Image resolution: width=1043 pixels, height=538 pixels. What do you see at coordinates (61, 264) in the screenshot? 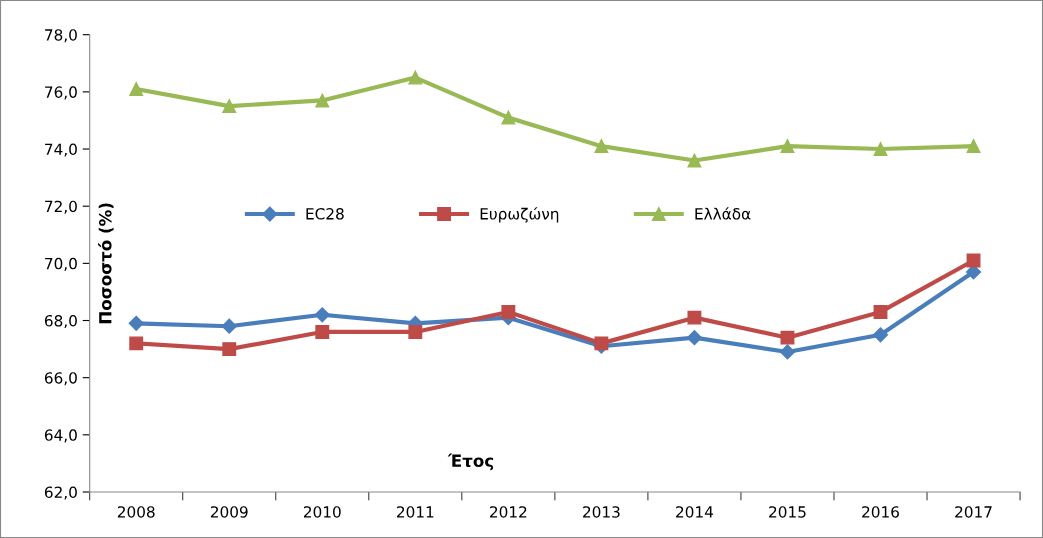
I see `y-tick-label: 70,0` at bounding box center [61, 264].